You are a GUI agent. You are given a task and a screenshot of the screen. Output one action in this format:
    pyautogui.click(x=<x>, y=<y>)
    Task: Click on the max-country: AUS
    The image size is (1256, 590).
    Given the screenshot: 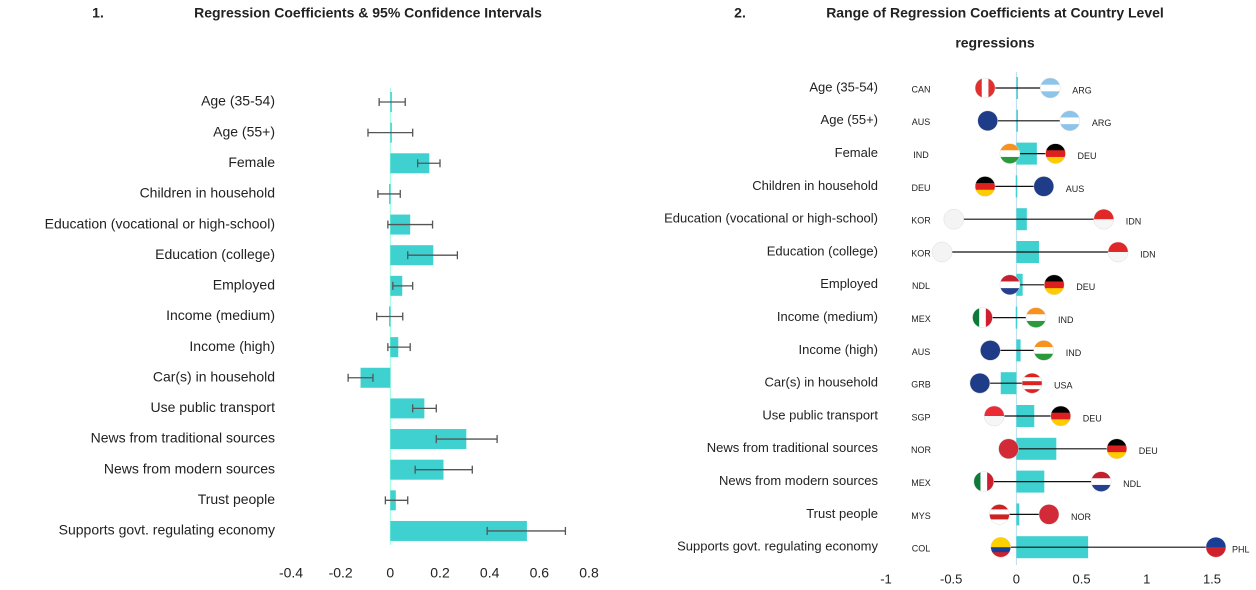 What is the action you would take?
    pyautogui.click(x=1075, y=189)
    